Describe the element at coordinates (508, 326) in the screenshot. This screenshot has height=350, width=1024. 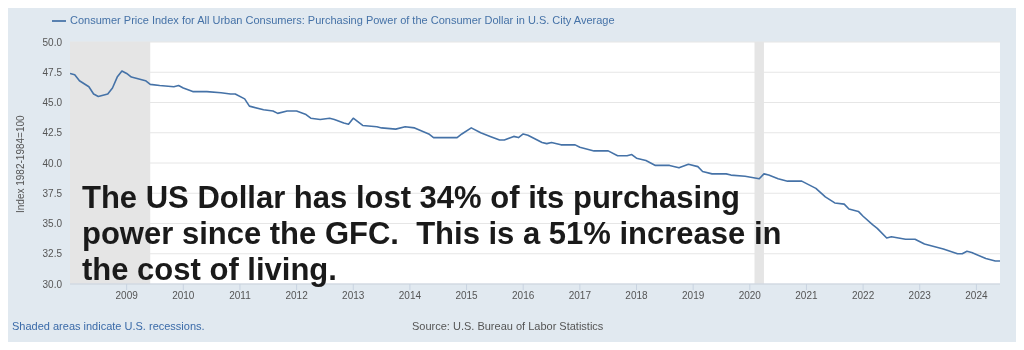
I see `source-note: Source: U.S. Bureau of Labor Statistics` at that location.